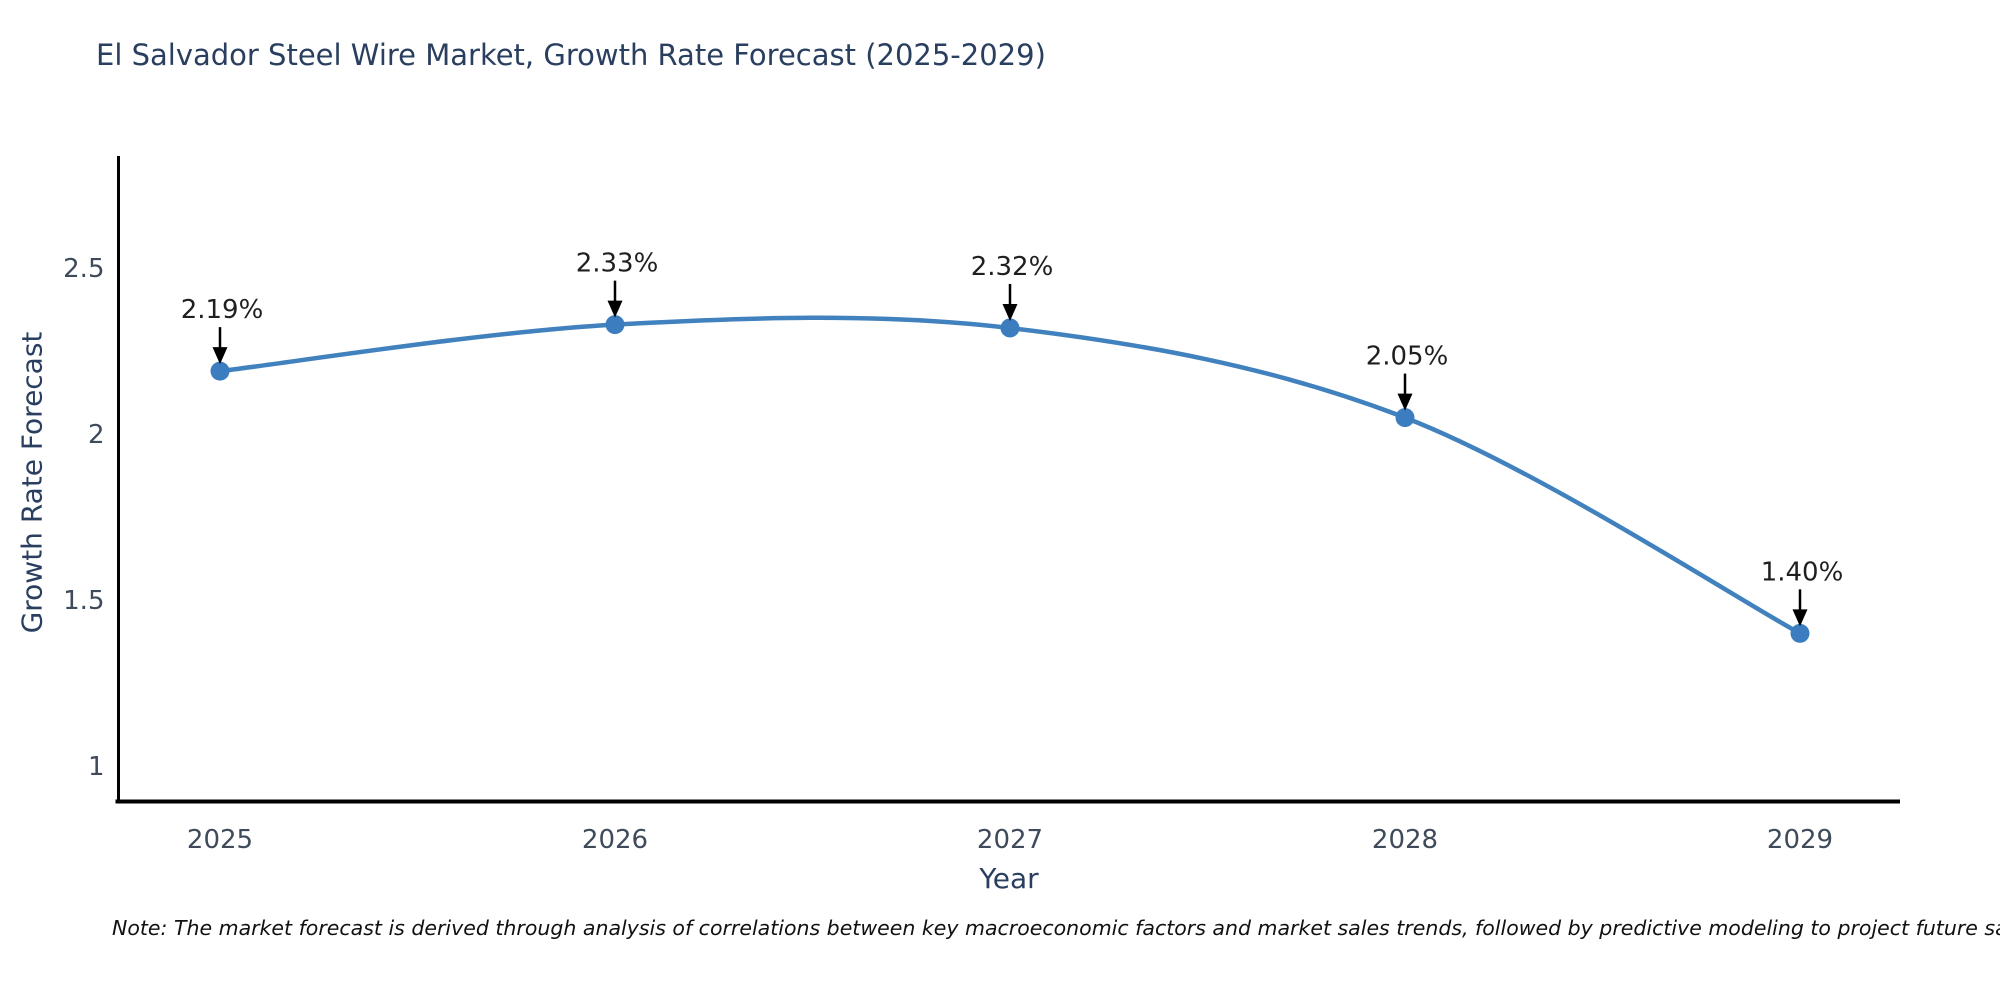 This screenshot has height=1000, width=2000. Describe the element at coordinates (220, 840) in the screenshot. I see `x-tick-label: 2025` at that location.